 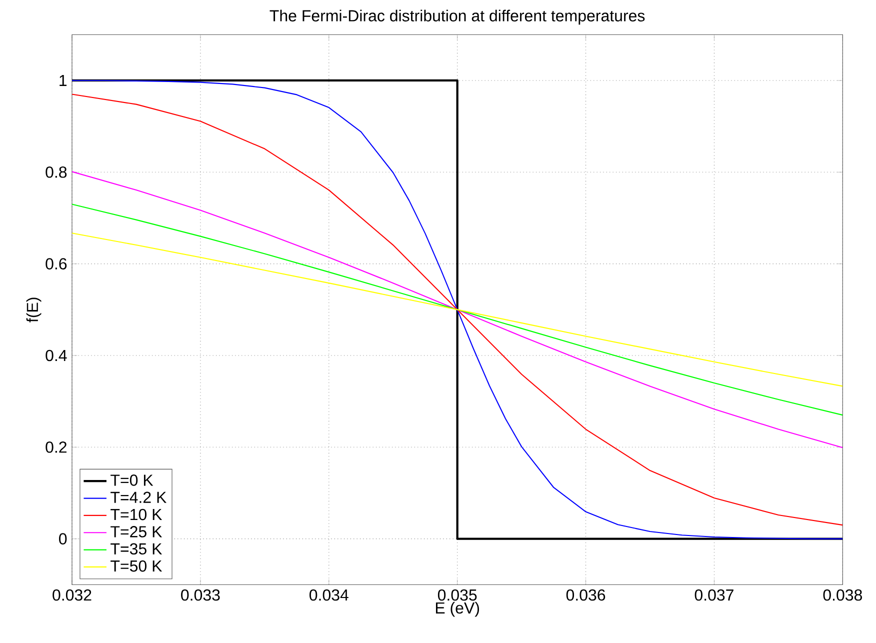 What do you see at coordinates (56, 172) in the screenshot?
I see `y-tick-label: 0.8` at bounding box center [56, 172].